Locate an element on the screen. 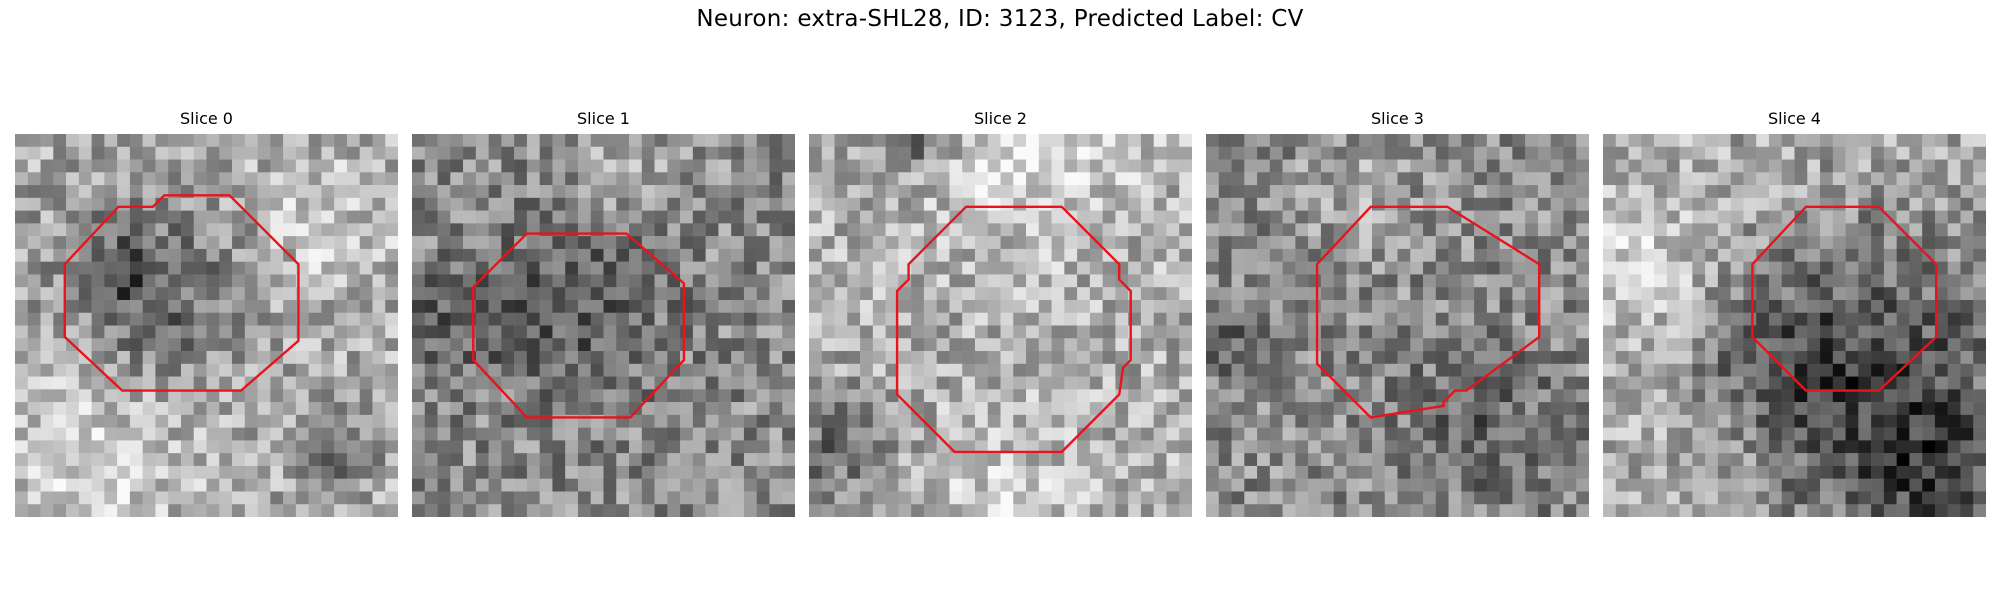 The image size is (2000, 600). slice-title: Slice 1 is located at coordinates (603, 118).